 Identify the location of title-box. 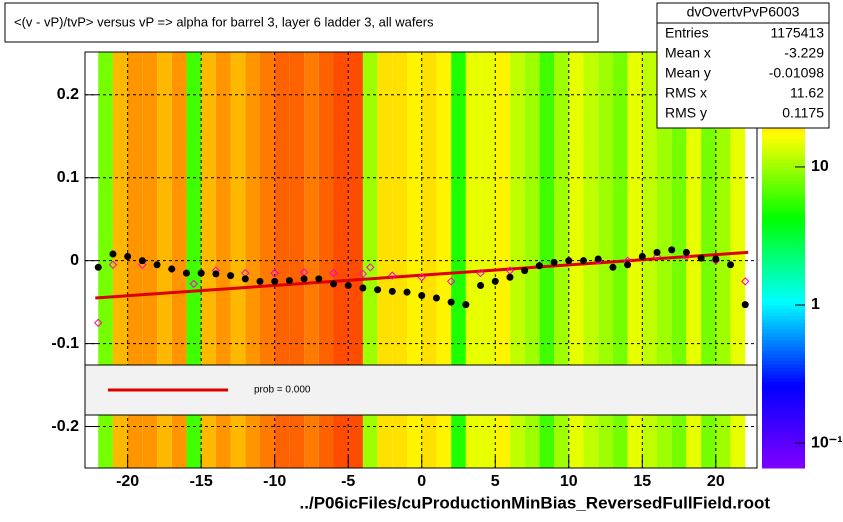
(301, 22).